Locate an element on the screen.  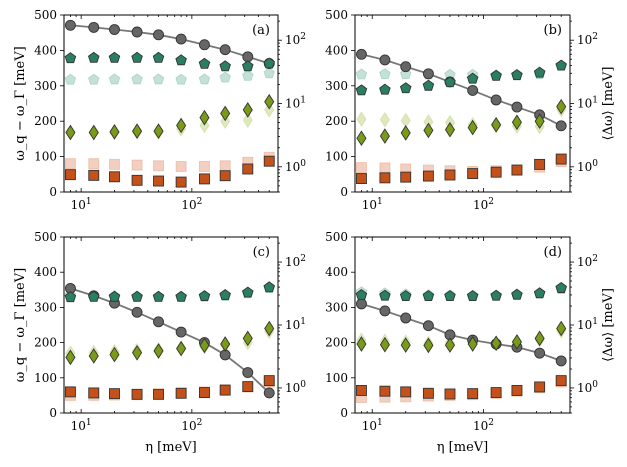
series-light-green-pentagons is located at coordinates (169, 76).